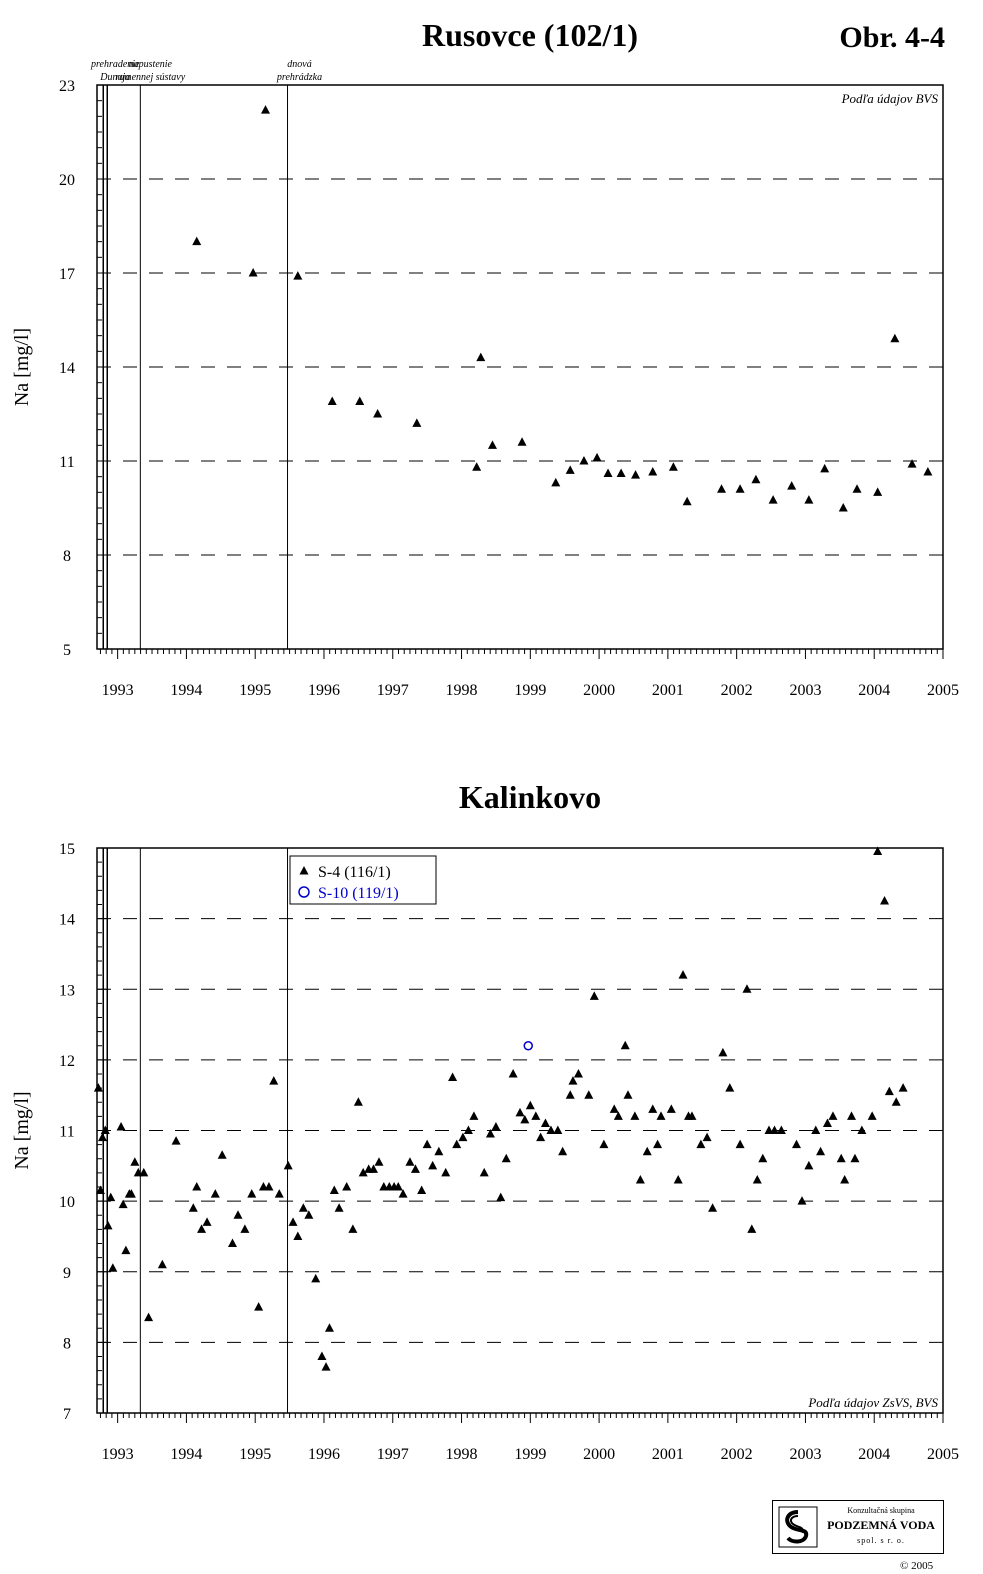 The width and height of the screenshot is (983, 1574). I want to click on logo-line-3: spol. s r. o., so click(881, 1540).